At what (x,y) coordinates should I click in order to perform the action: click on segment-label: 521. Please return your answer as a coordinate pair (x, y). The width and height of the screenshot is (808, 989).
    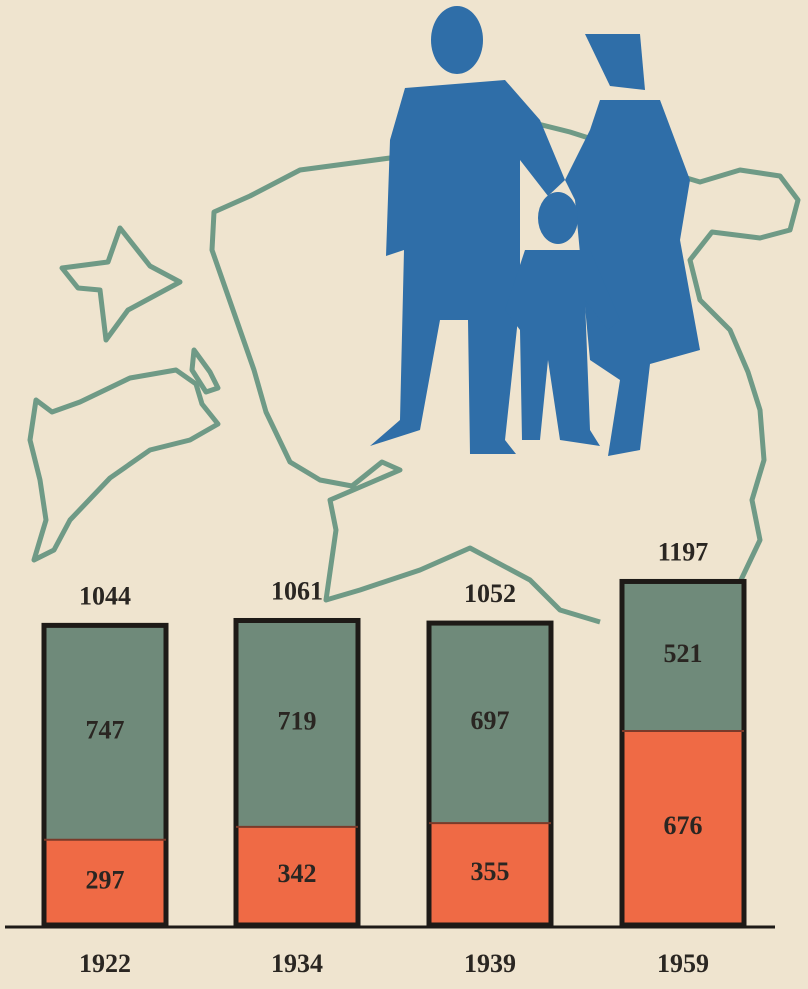
    Looking at the image, I should click on (683, 653).